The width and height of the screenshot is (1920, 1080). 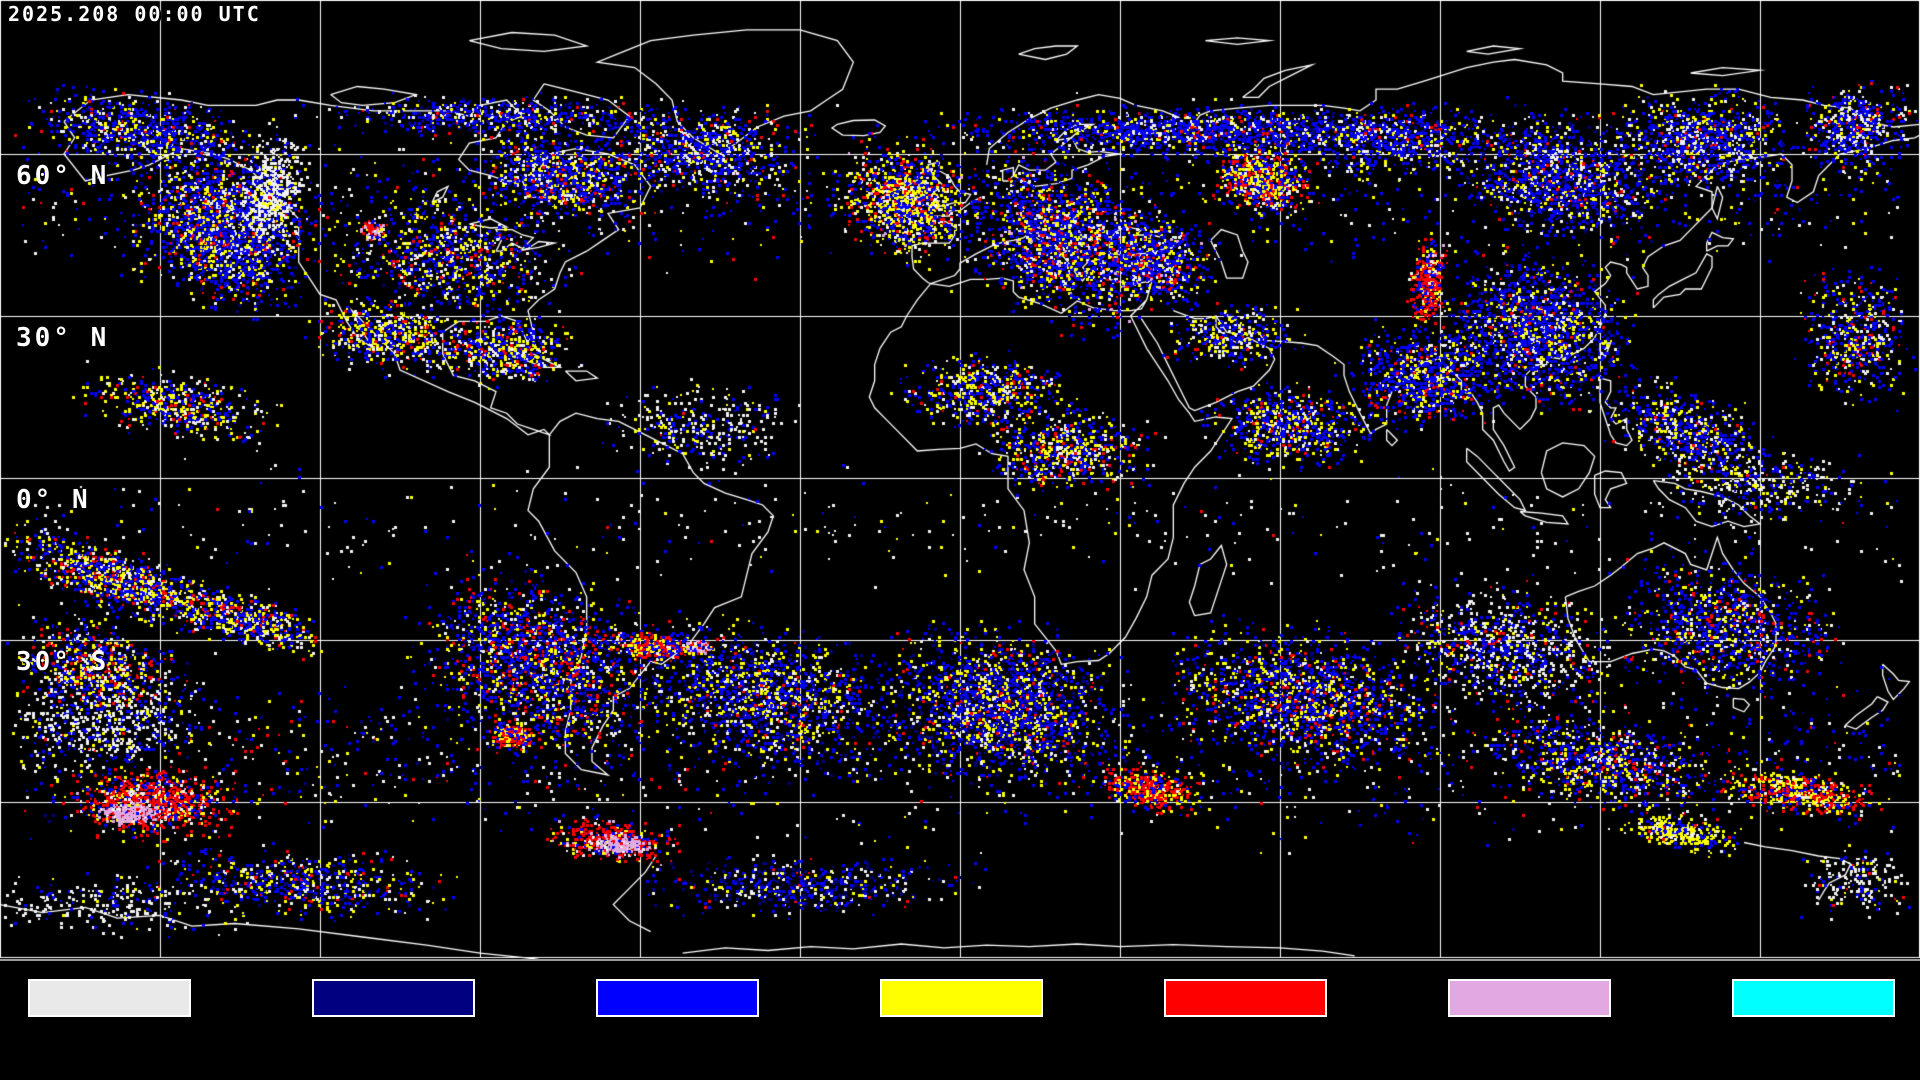 I want to click on legend-label: Heavy Icing, so click(x=1529, y=1050).